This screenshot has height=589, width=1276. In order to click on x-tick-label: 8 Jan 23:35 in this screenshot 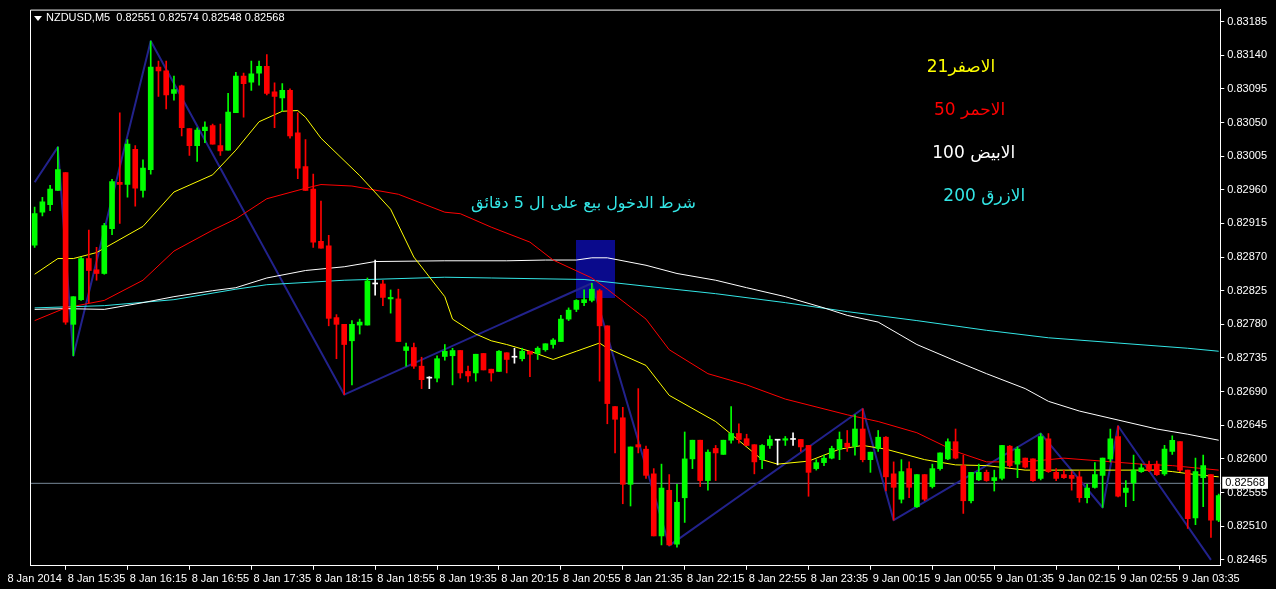, I will do `click(839, 578)`.